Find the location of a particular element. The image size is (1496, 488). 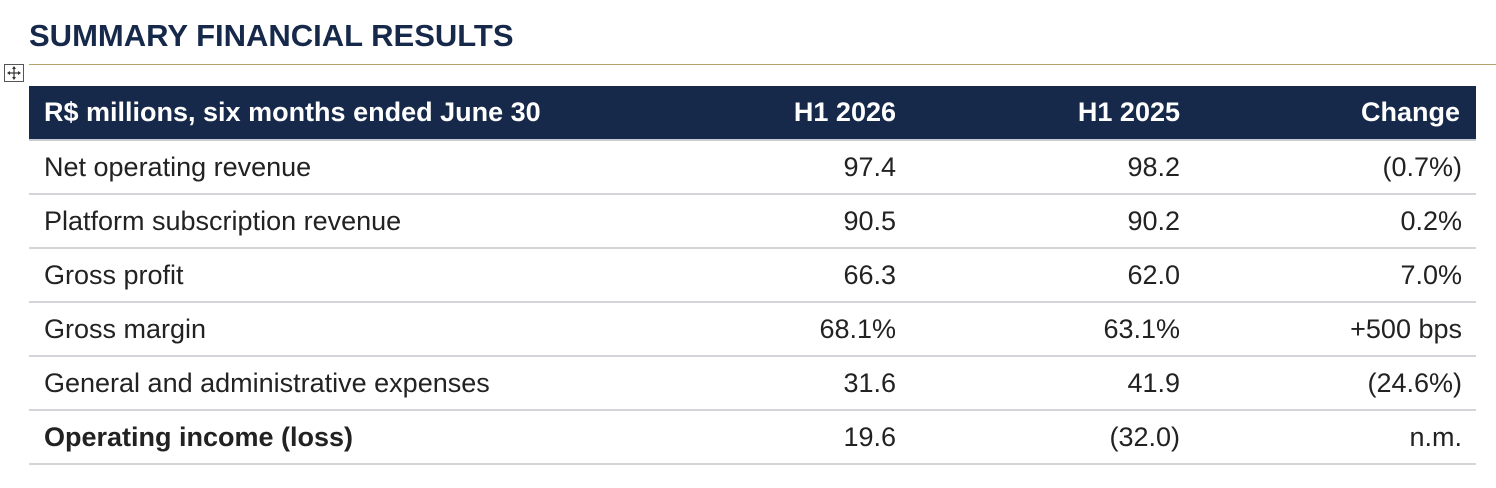

cell-h1-2025: 98.2 is located at coordinates (1054, 167).